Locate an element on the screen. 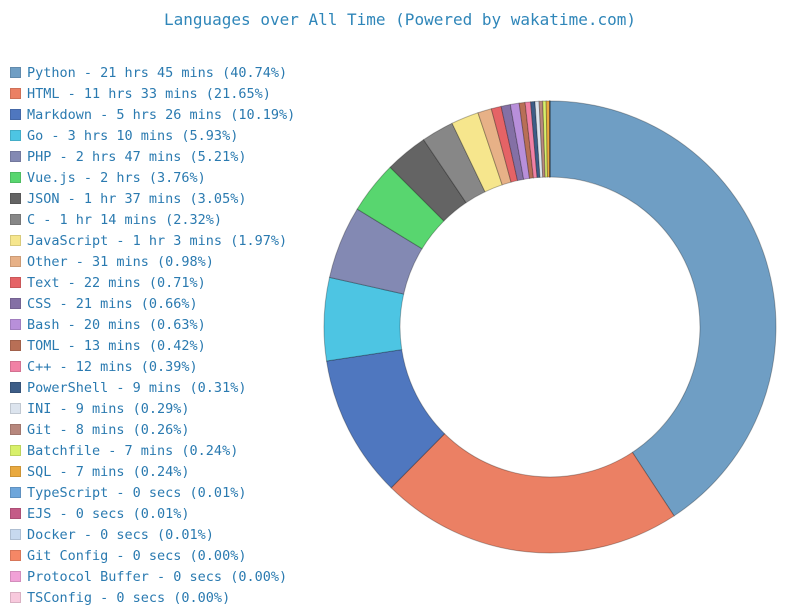  legend-label: Text - 22 mins (0.71%) is located at coordinates (116, 283).